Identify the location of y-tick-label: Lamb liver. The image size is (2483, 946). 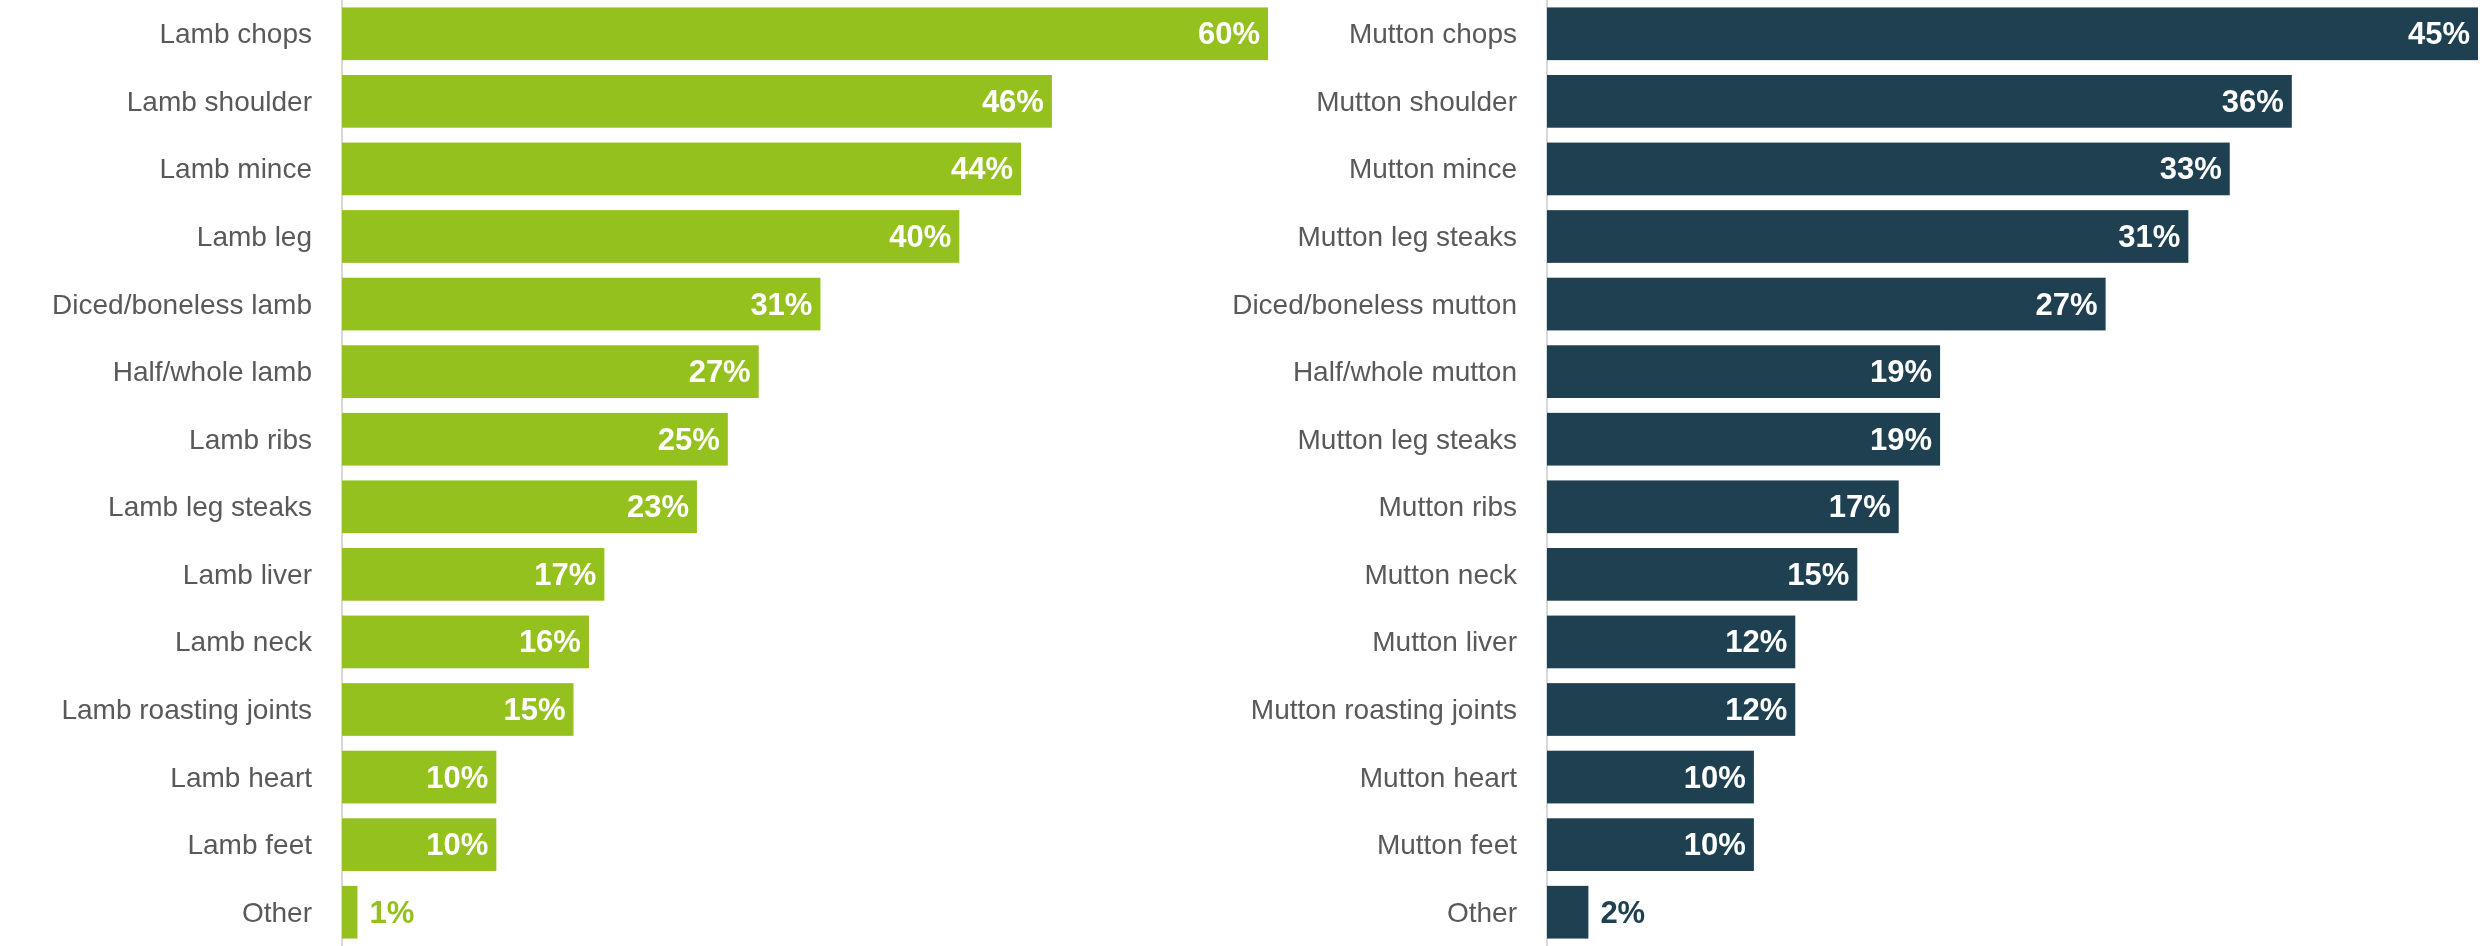
(247, 574).